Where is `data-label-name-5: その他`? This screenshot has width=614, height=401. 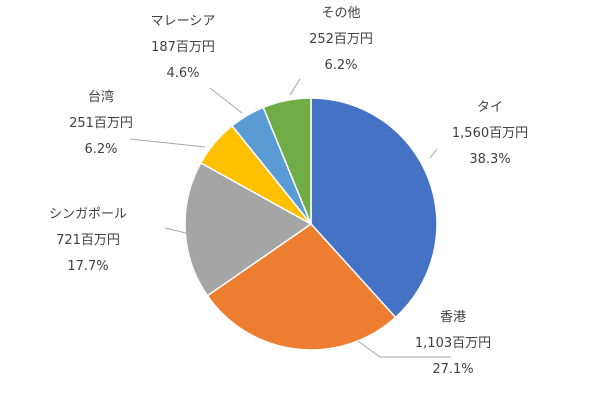 data-label-name-5: その他 is located at coordinates (340, 13).